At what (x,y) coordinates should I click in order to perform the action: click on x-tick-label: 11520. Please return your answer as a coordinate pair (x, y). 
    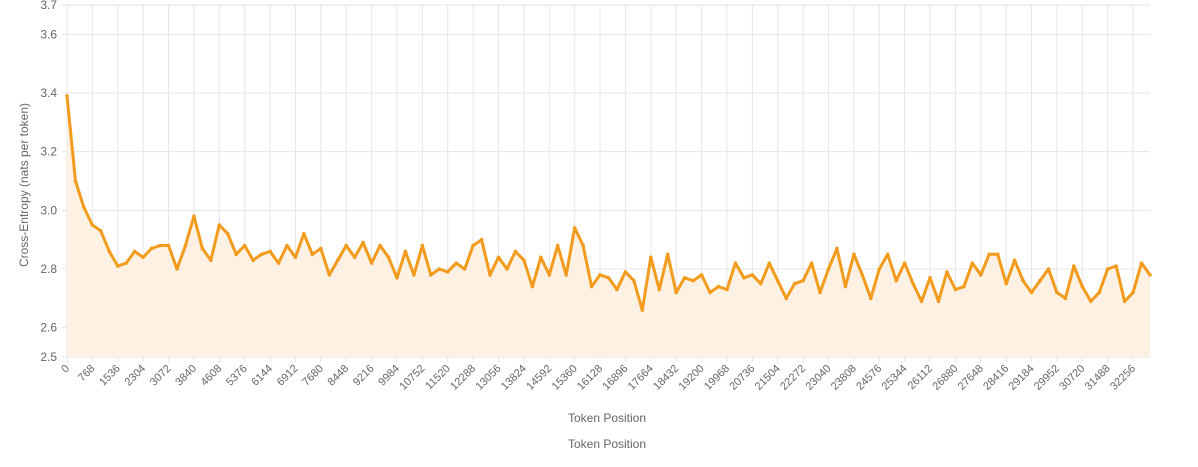
    Looking at the image, I should click on (438, 378).